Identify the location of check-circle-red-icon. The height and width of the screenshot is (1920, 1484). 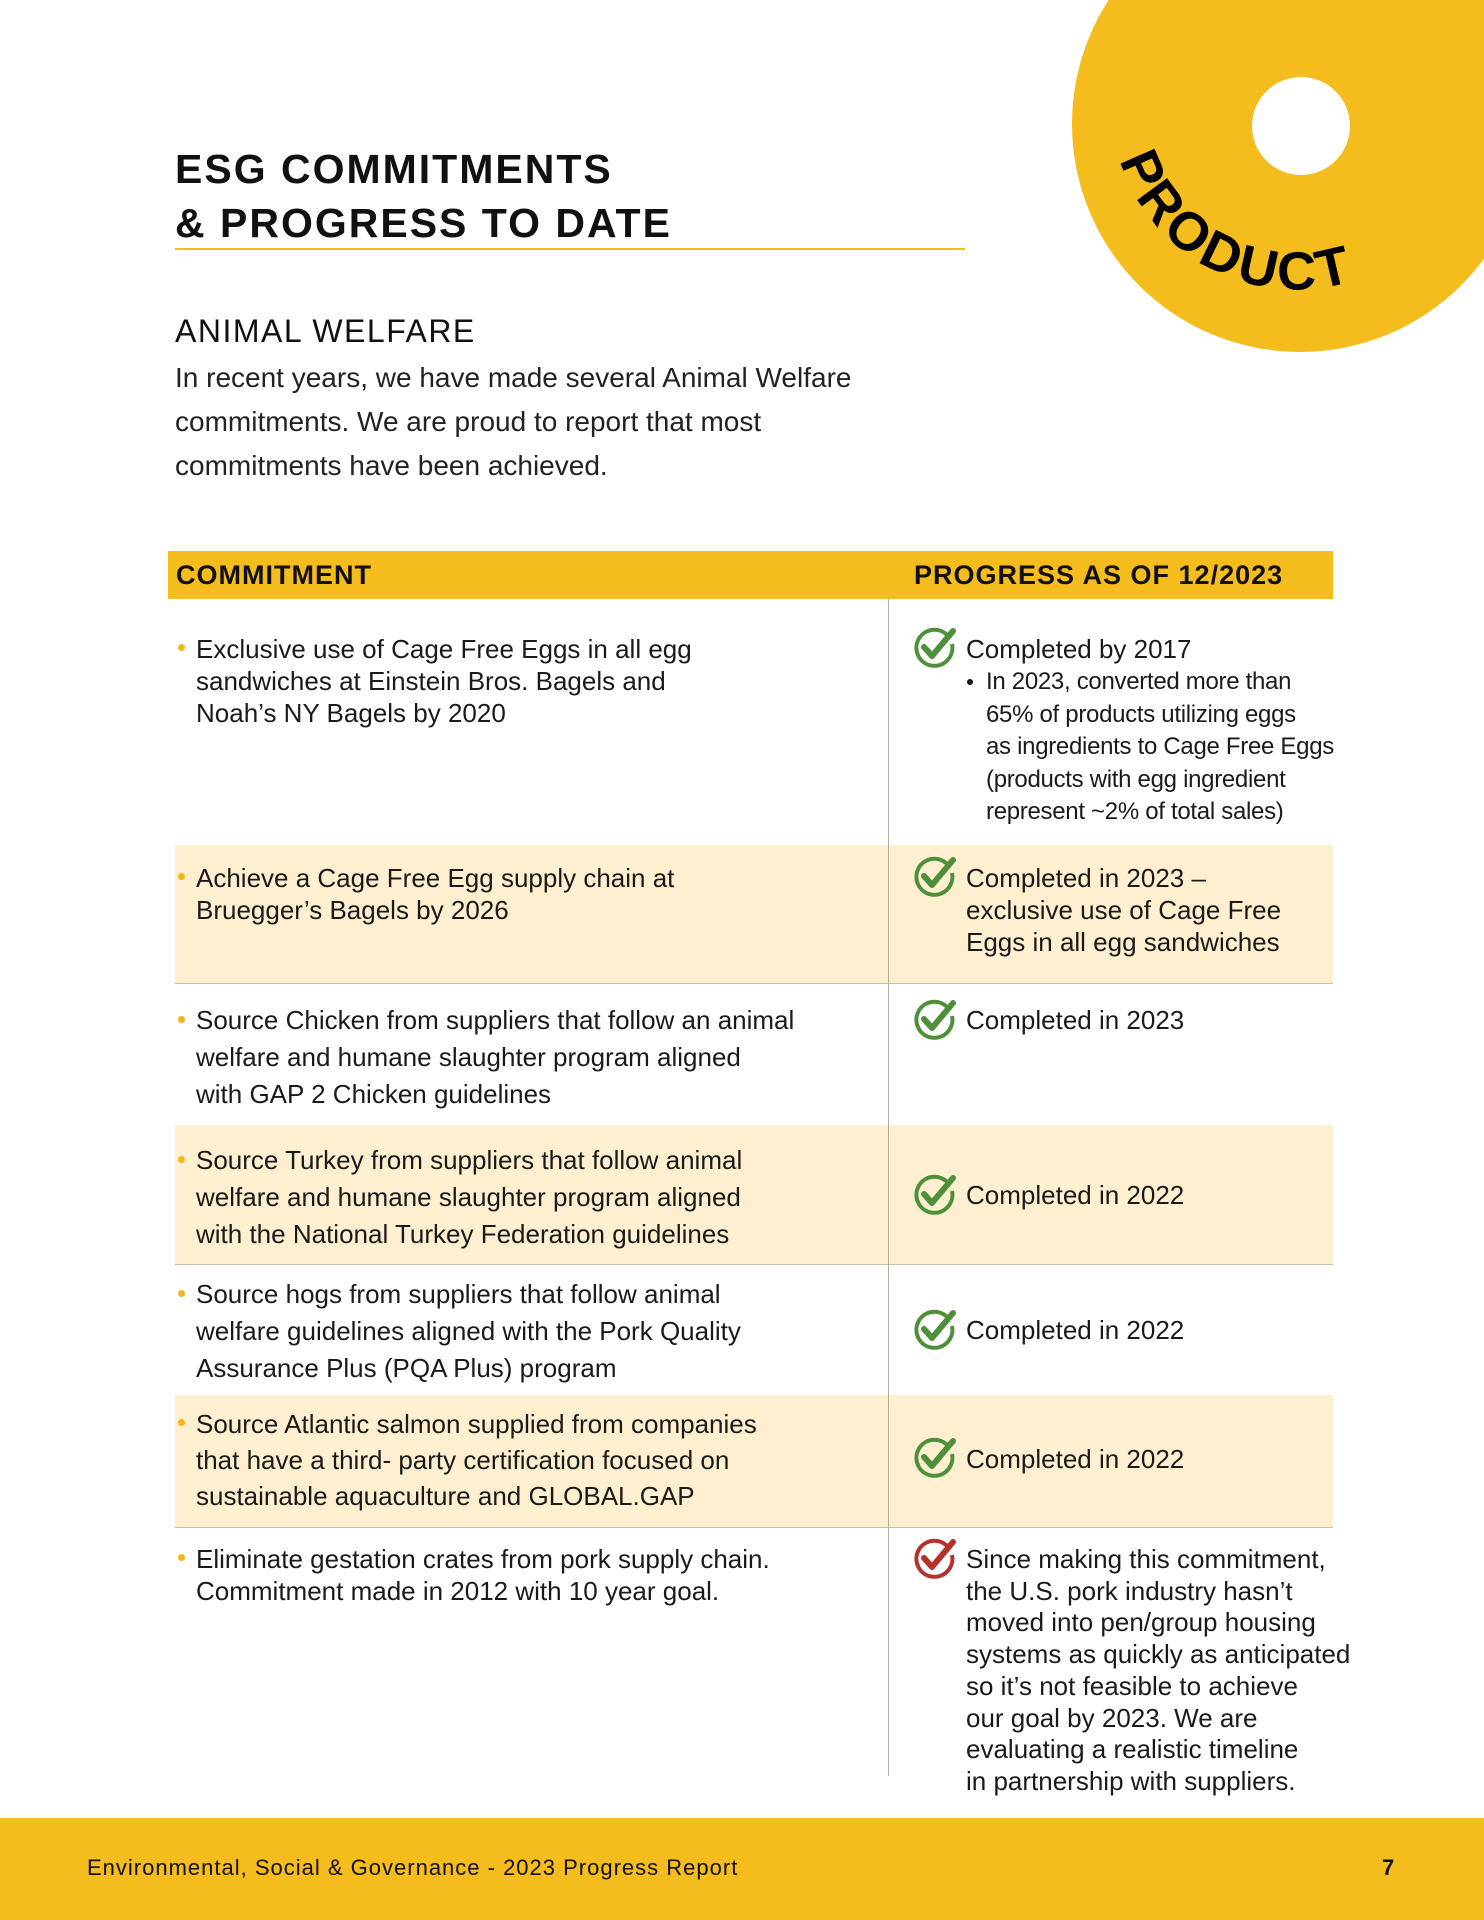
(935, 1558).